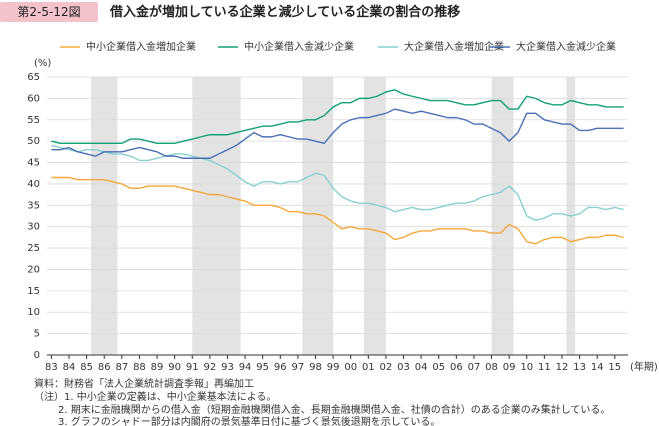  I want to click on x-tick-label: 06, so click(456, 367).